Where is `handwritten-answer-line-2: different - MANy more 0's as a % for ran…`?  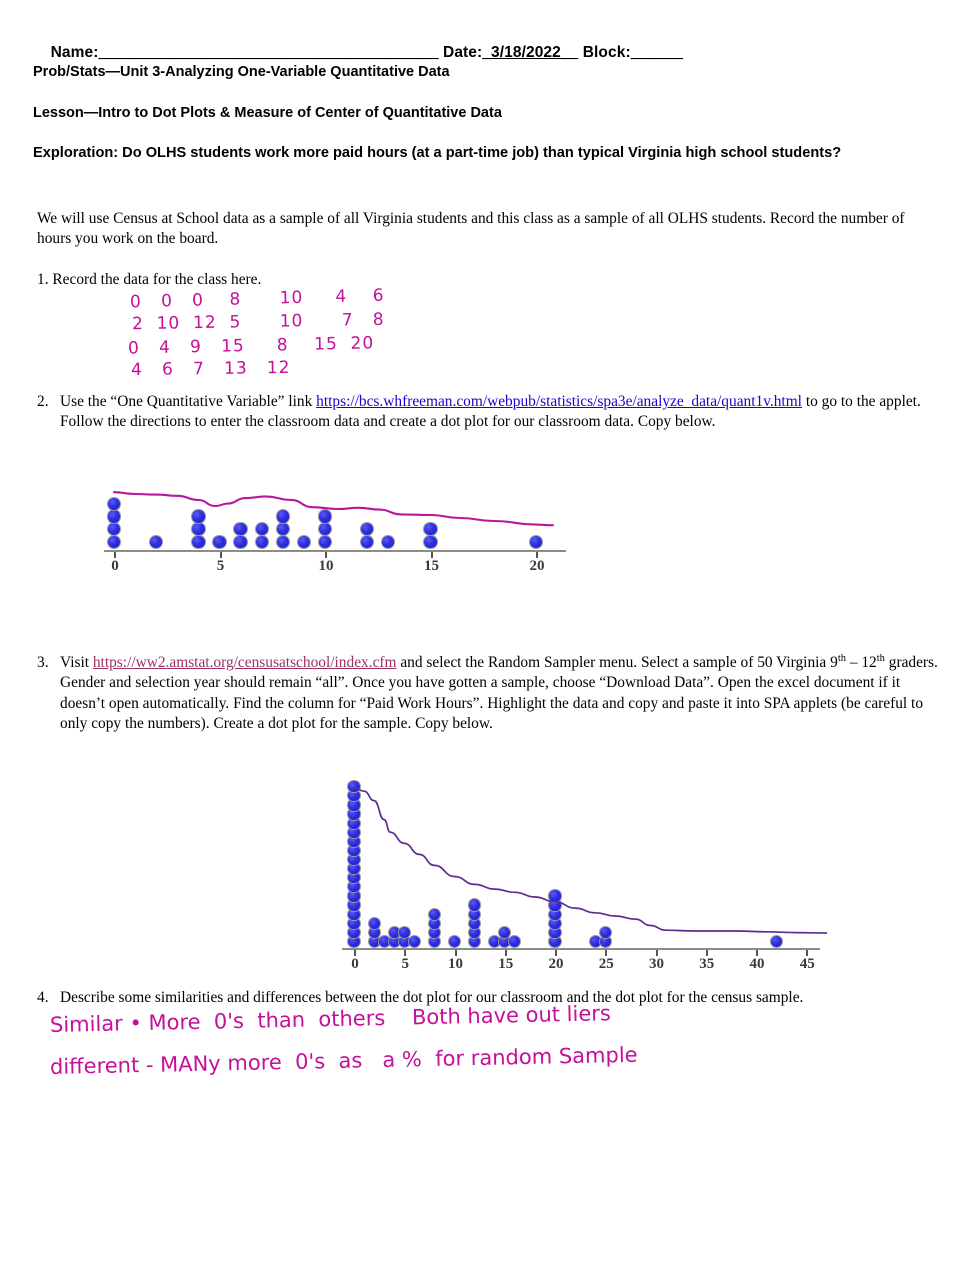 handwritten-answer-line-2: different - MANy more 0's as a % for ran… is located at coordinates (343, 1060).